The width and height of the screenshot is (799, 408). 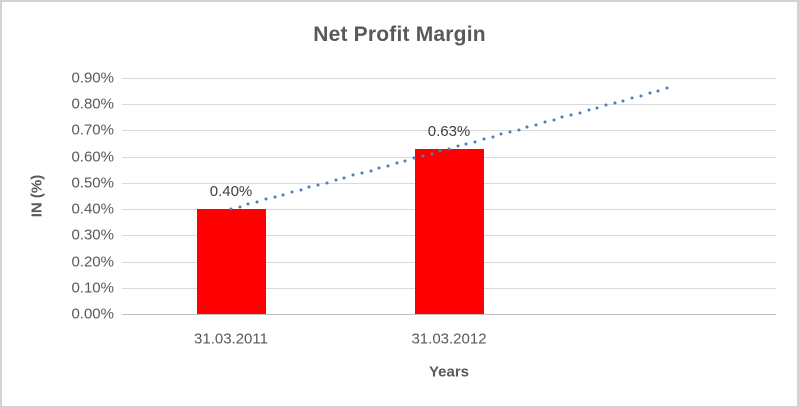 I want to click on bar-31.03.2011, so click(x=231, y=261).